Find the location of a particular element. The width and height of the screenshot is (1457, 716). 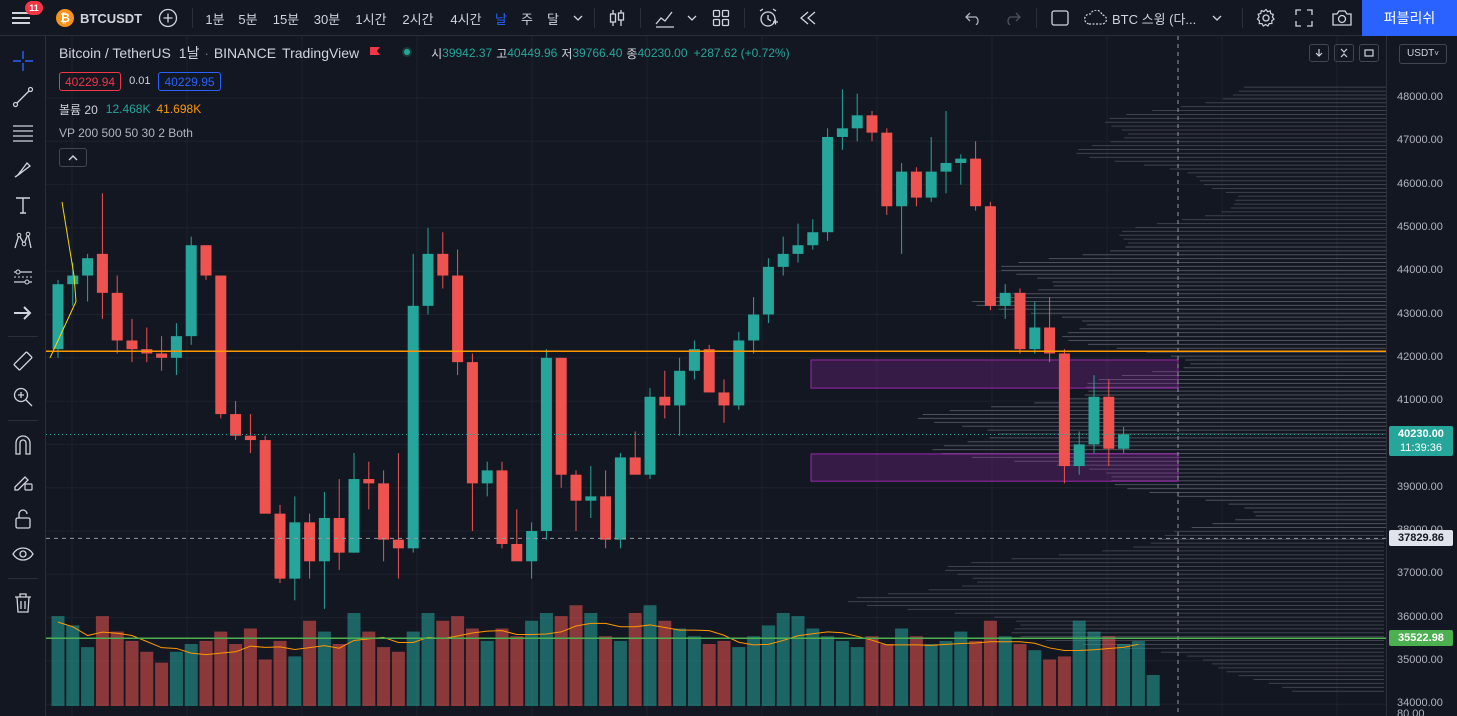

fib-retracement-icon is located at coordinates (23, 133).